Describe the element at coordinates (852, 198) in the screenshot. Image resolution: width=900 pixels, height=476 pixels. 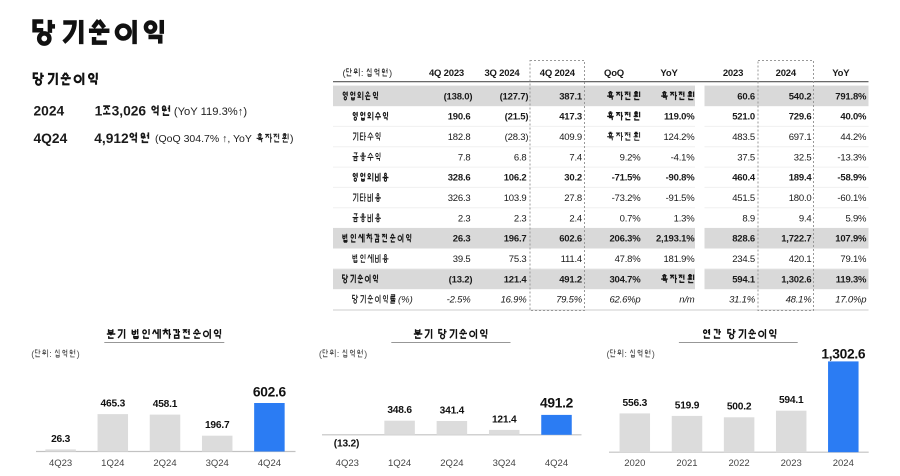
I see `svg-text: -60.1%` at that location.